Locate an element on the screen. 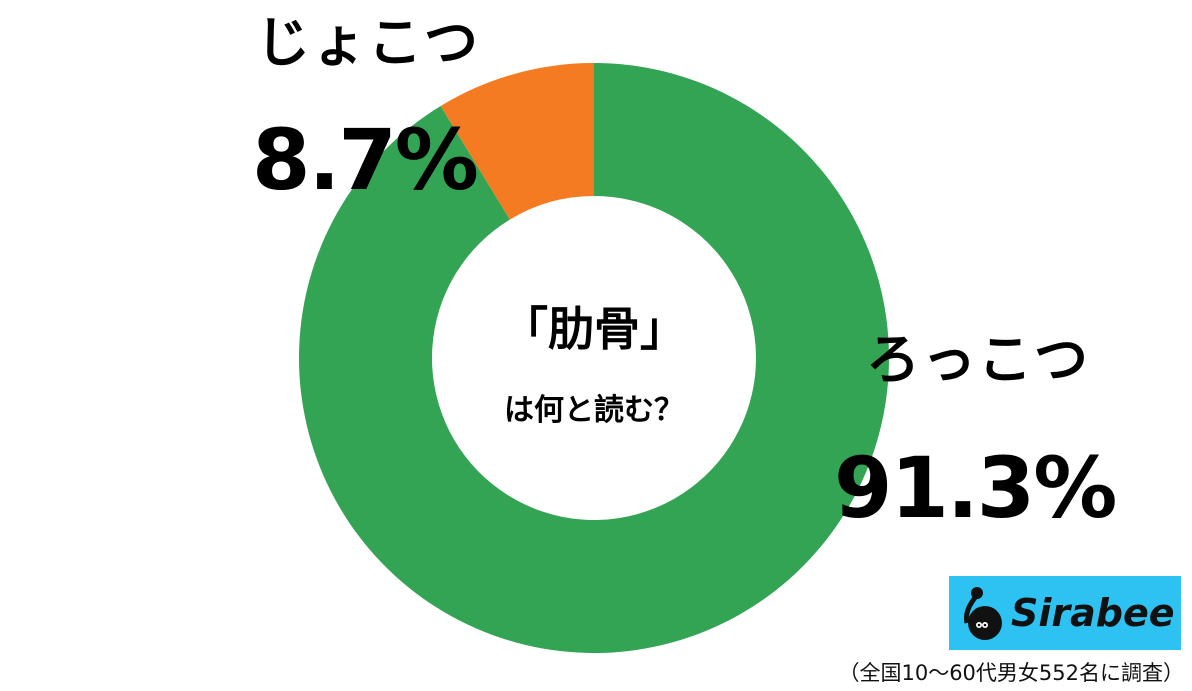 Image resolution: width=1192 pixels, height=691 pixels. sirabee-mascot-icon is located at coordinates (983, 613).